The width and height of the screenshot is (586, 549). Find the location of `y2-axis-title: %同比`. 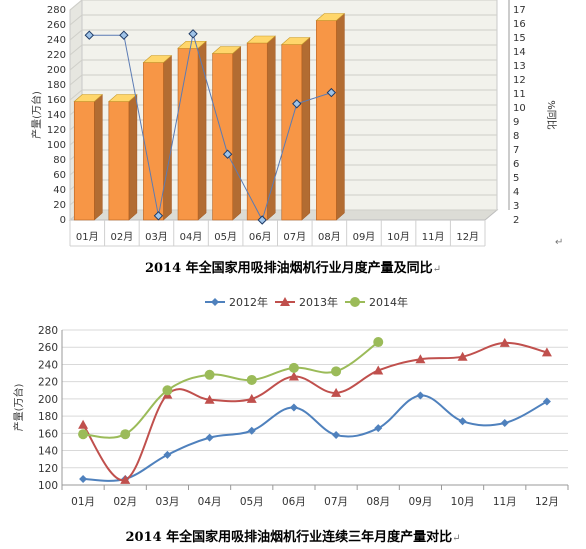

y2-axis-title: %同比 is located at coordinates (551, 115).